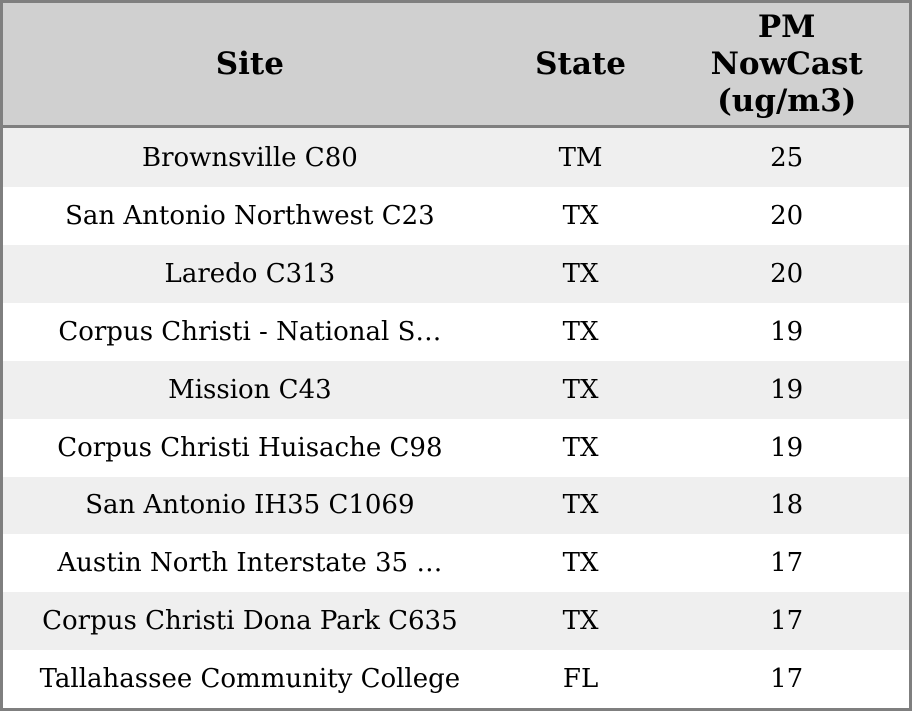 Image resolution: width=912 pixels, height=711 pixels. What do you see at coordinates (787, 157) in the screenshot?
I see `value-cell: 25` at bounding box center [787, 157].